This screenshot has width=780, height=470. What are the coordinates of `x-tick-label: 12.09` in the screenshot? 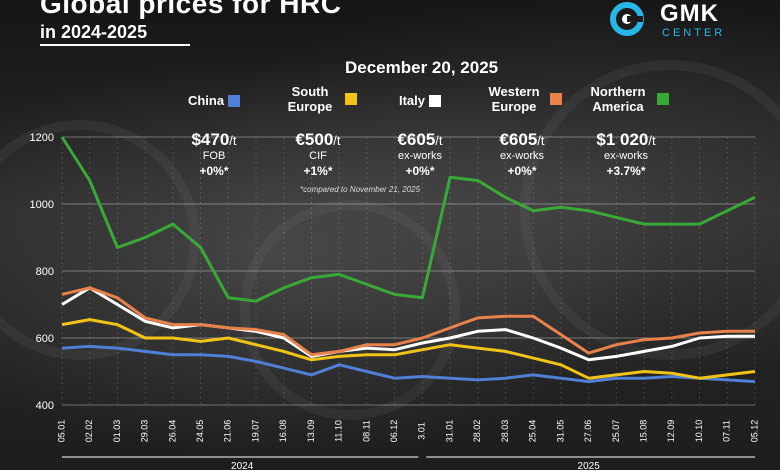 It's located at (671, 431).